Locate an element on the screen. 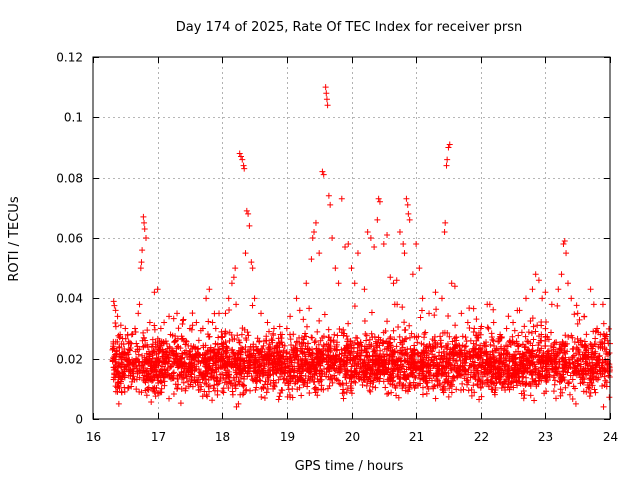 Image resolution: width=640 pixels, height=480 pixels. y-tick-labels: 0 0.02 0.04 0.06 0.08 0.1 0.12 is located at coordinates (69, 239).